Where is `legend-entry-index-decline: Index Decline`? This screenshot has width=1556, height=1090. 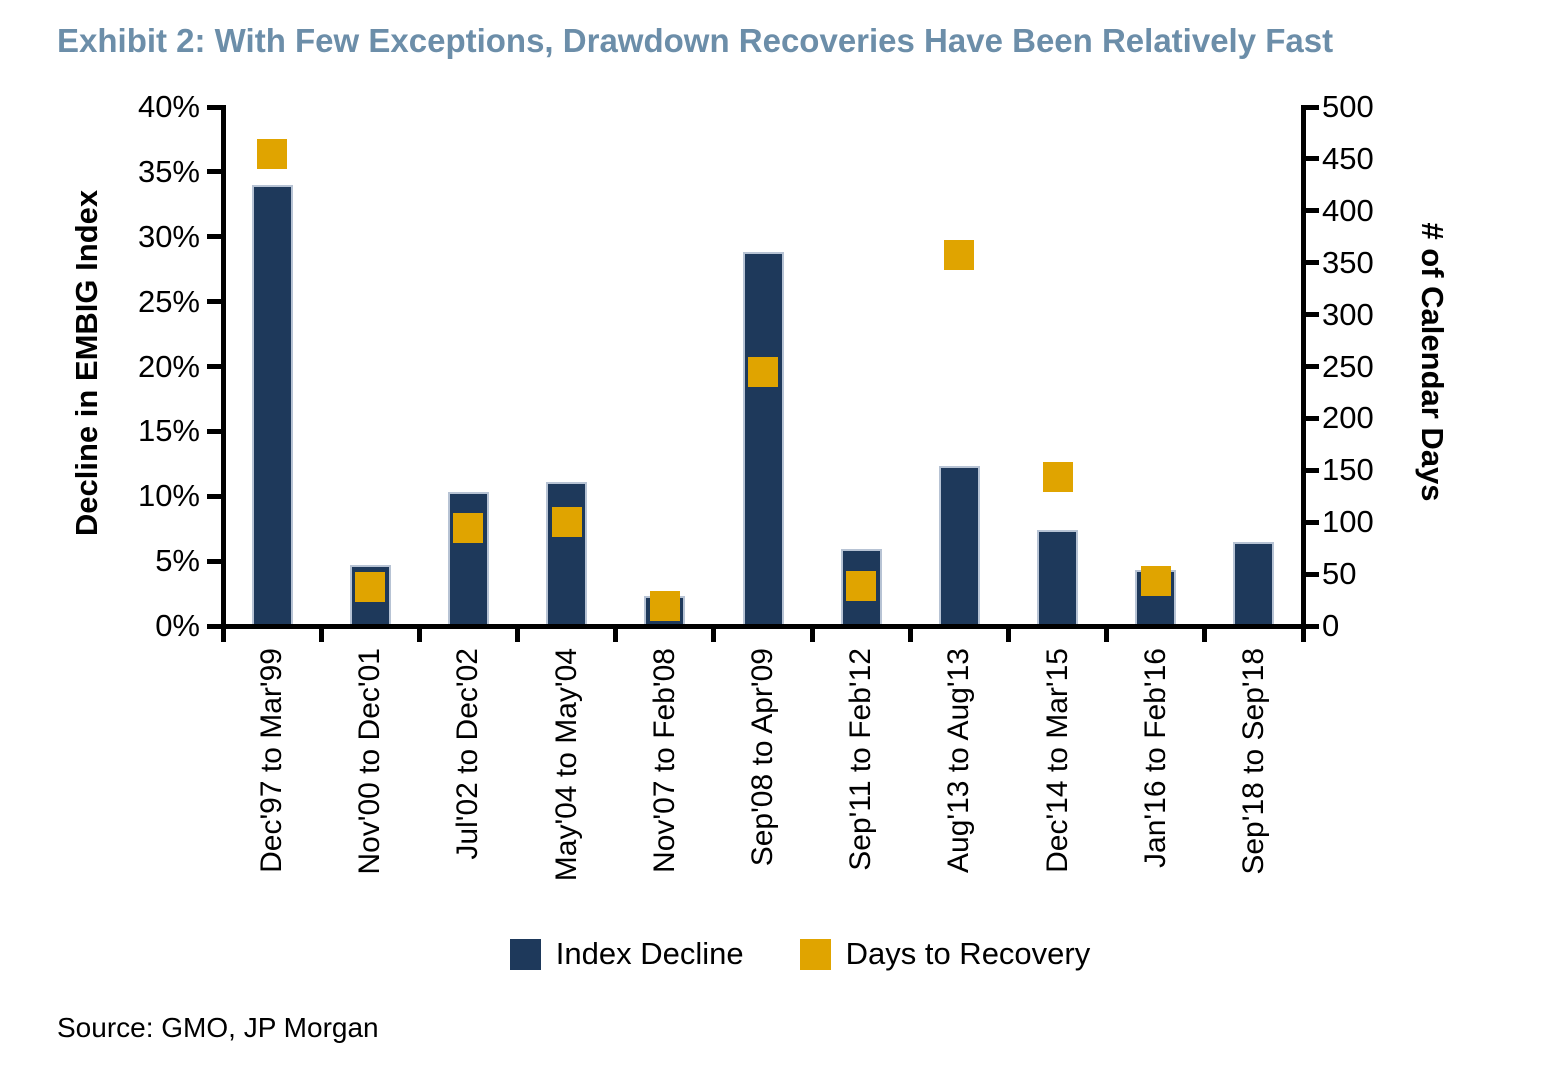 legend-entry-index-decline: Index Decline is located at coordinates (626, 954).